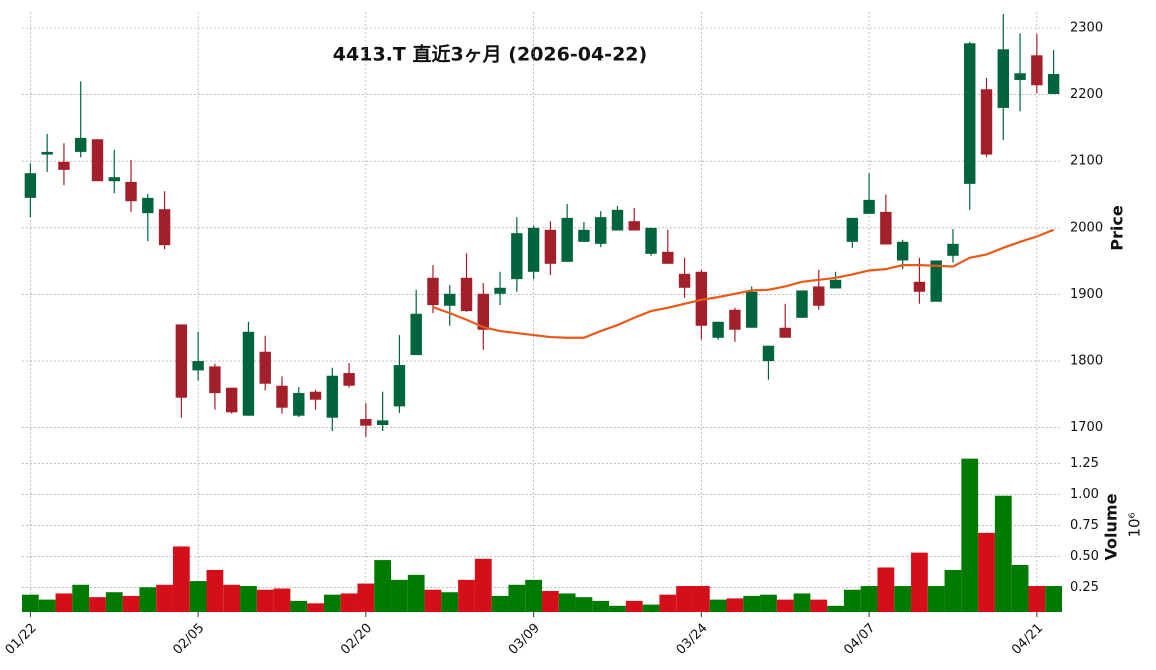 This screenshot has width=1156, height=670. Describe the element at coordinates (1117, 228) in the screenshot. I see `y-axis-title: Price` at that location.